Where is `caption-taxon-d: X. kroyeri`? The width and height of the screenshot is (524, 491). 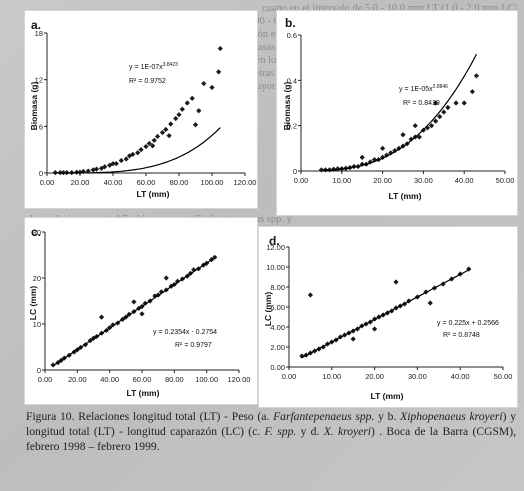 caption-taxon-d: X. kroyeri is located at coordinates (347, 431).